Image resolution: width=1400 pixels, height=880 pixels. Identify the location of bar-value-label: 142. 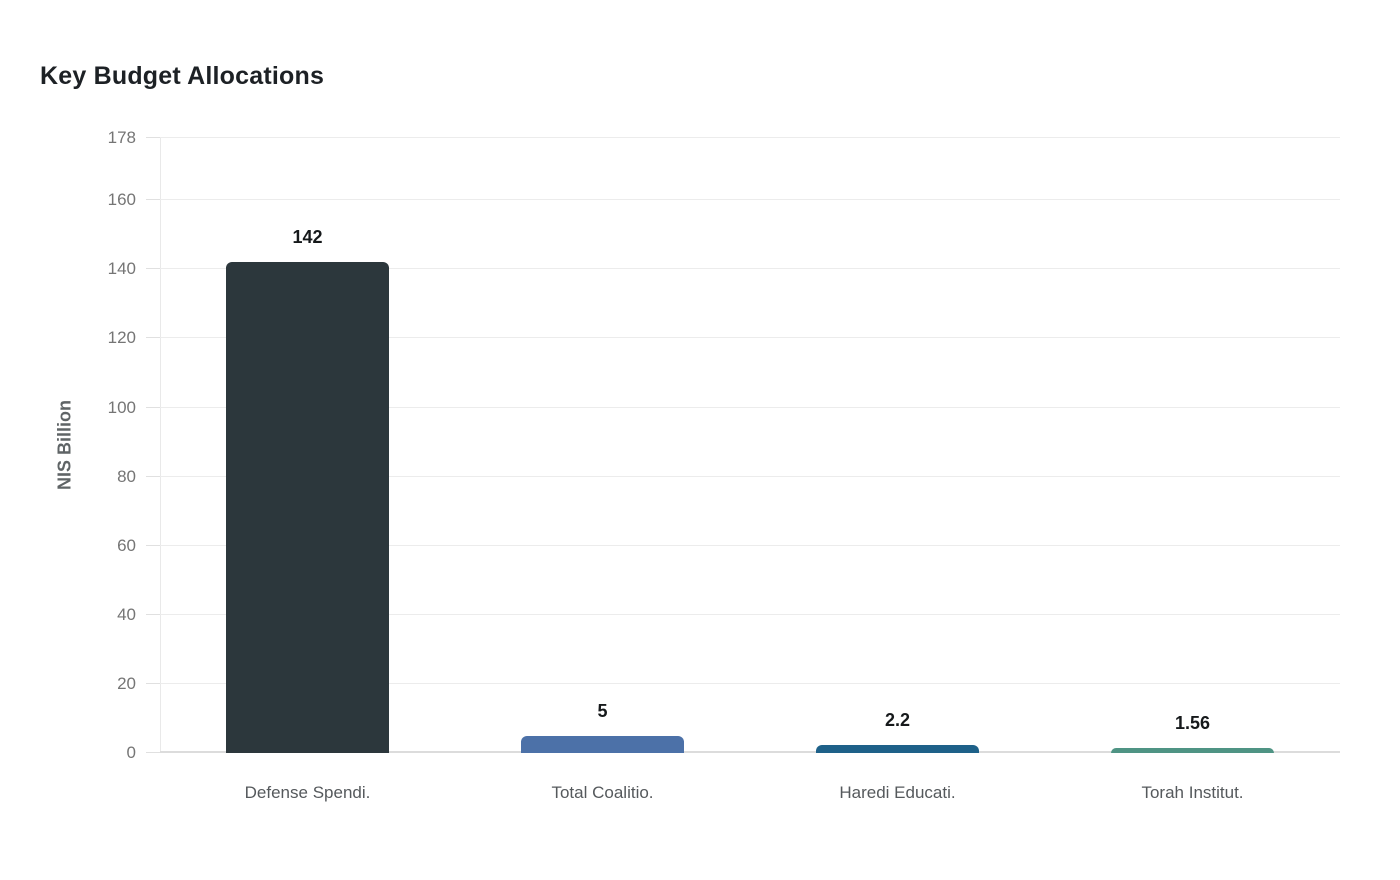
(307, 237).